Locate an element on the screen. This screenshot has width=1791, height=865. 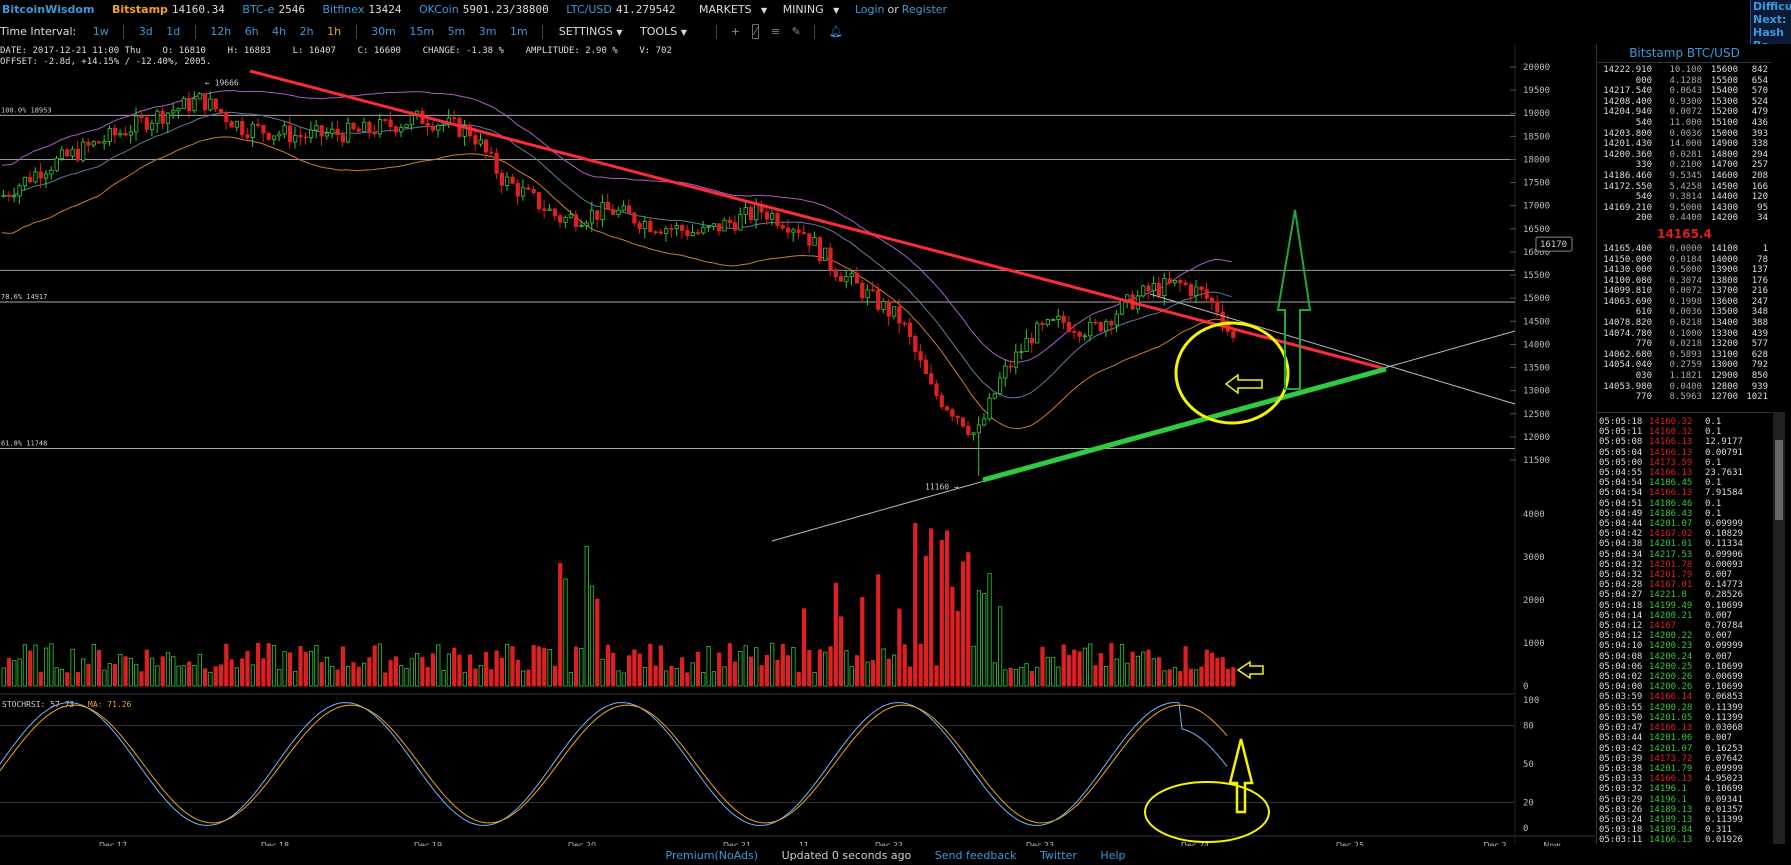
interval-2h: 2h is located at coordinates (306, 31).